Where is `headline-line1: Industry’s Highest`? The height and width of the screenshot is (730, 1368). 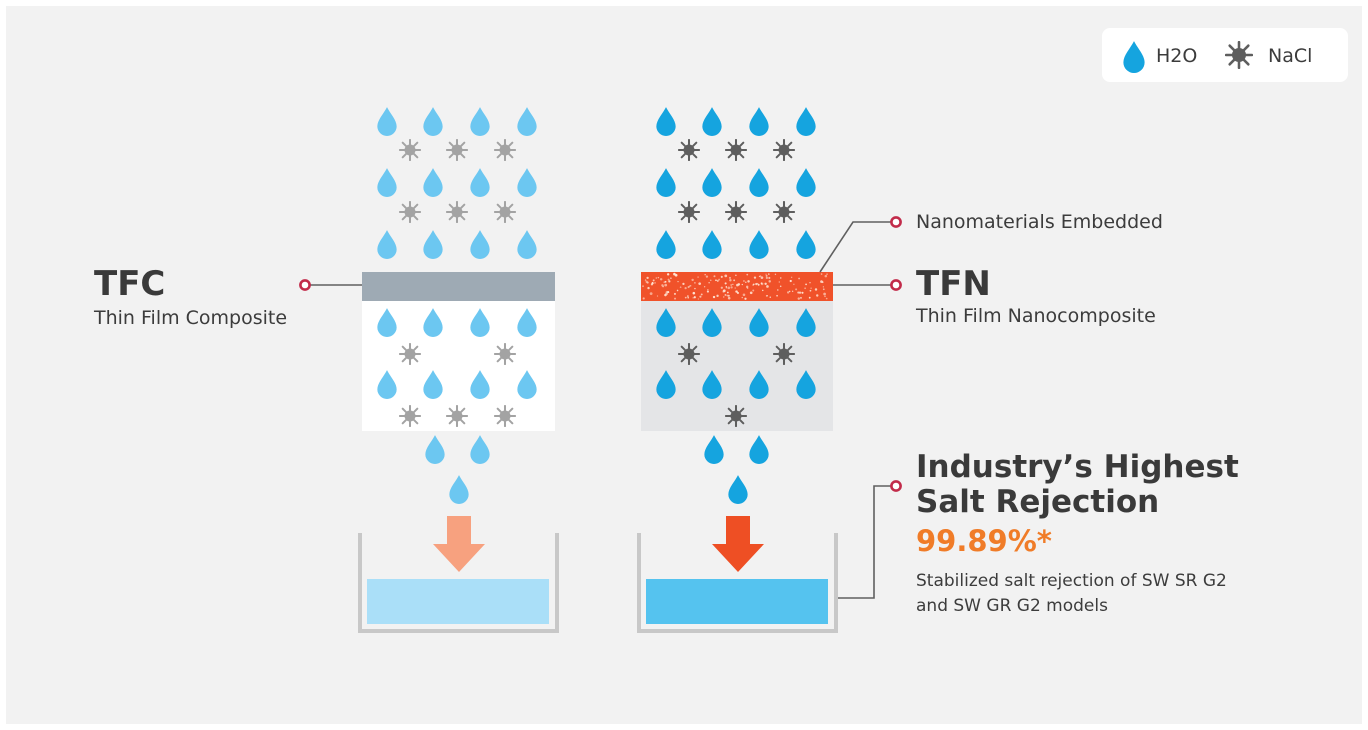
headline-line1: Industry’s Highest is located at coordinates (1077, 467).